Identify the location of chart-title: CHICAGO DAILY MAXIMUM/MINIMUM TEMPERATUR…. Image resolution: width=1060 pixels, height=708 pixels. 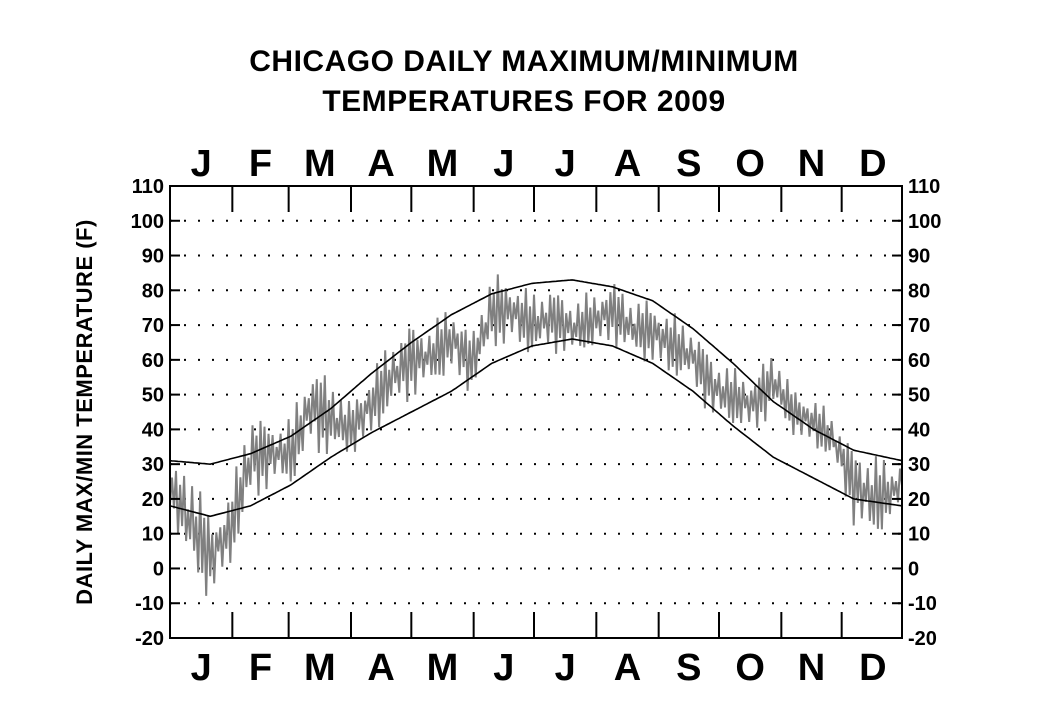
(524, 82).